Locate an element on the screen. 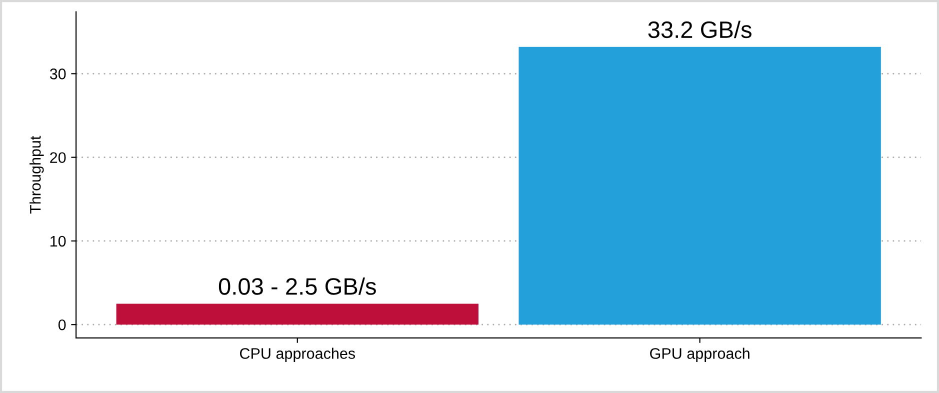 Image resolution: width=939 pixels, height=393 pixels. x-tick-label: GPU approach is located at coordinates (700, 355).